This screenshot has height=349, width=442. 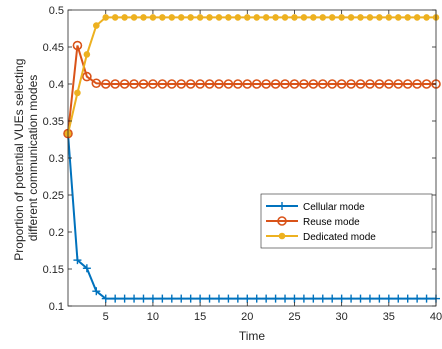 What do you see at coordinates (19, 160) in the screenshot?
I see `y-axis-title-line-1: Proportion of potential VUEs selecting` at bounding box center [19, 160].